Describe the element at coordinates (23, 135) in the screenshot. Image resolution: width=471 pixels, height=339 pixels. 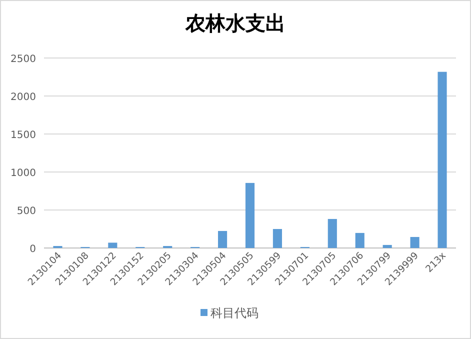
I see `y-tick-label: 1500` at that location.